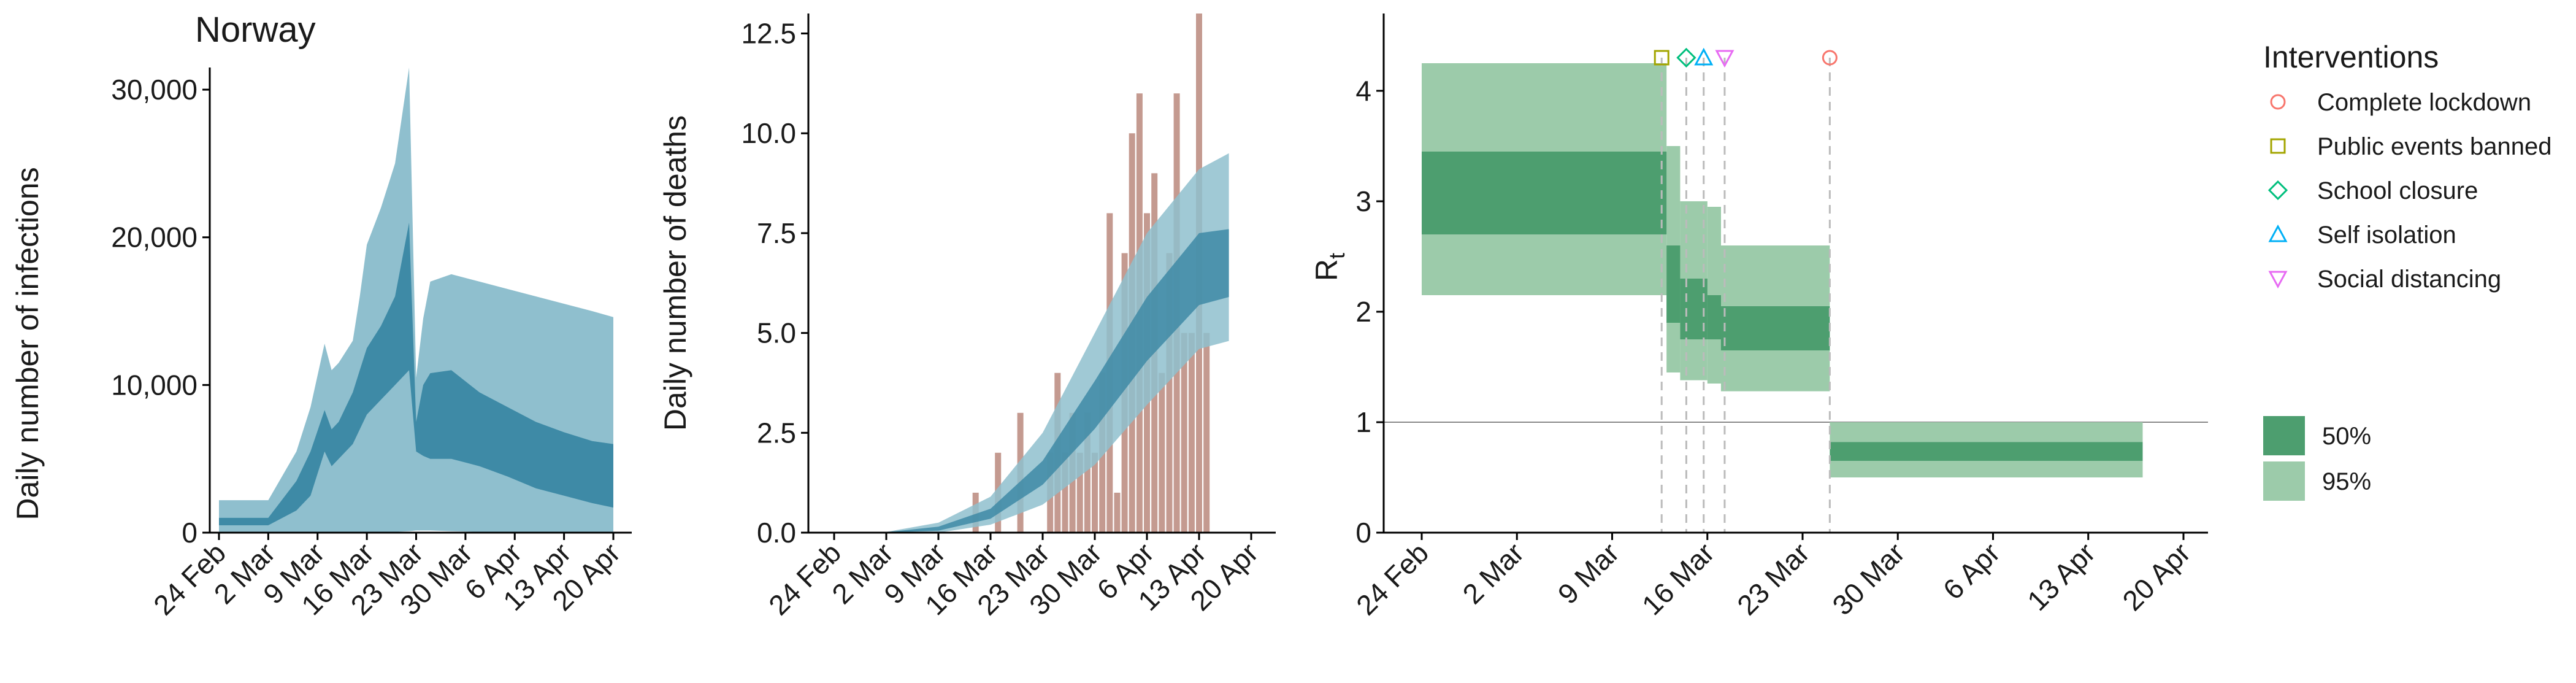  I want to click on rt-y-tick-label: 3, so click(1363, 201).